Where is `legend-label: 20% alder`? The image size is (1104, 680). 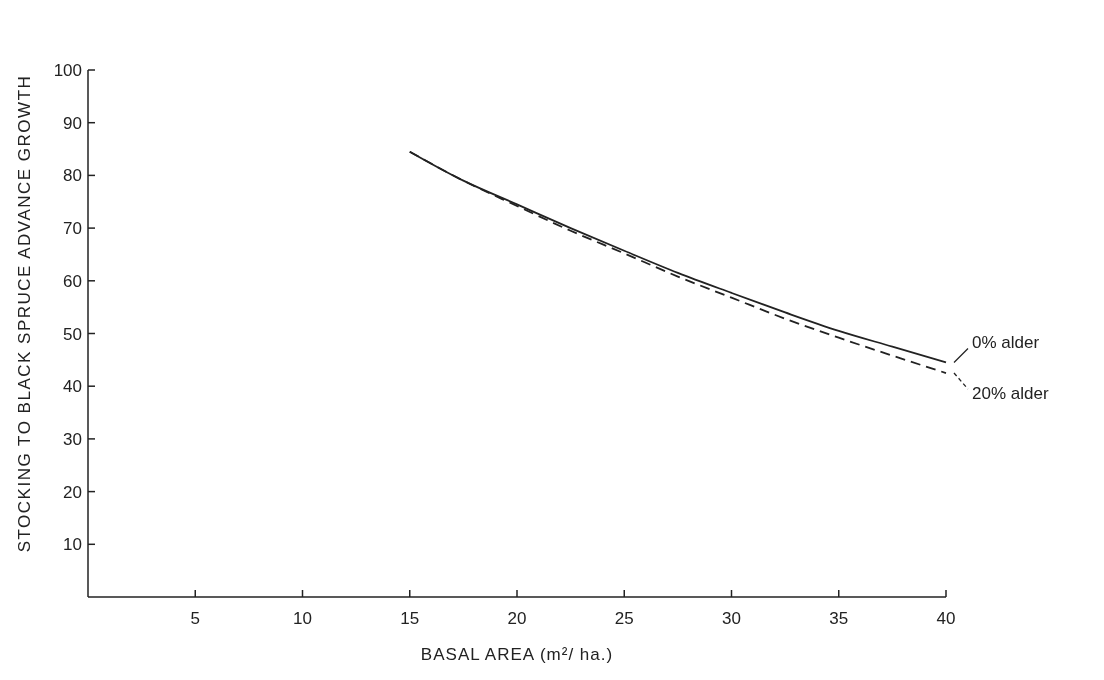
legend-label: 20% alder is located at coordinates (1010, 394).